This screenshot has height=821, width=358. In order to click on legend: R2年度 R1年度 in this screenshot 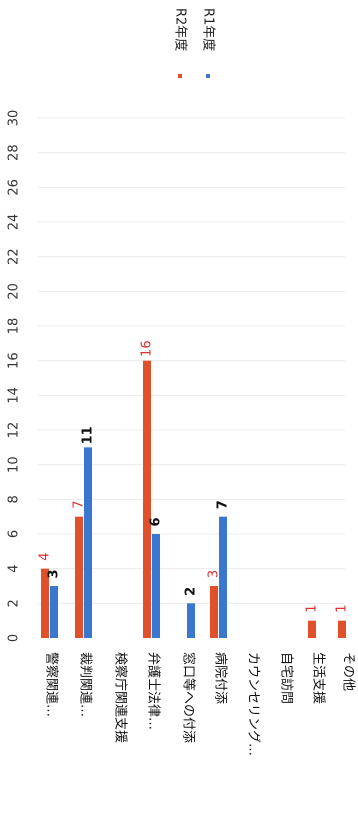, I will do `click(195, 43)`.